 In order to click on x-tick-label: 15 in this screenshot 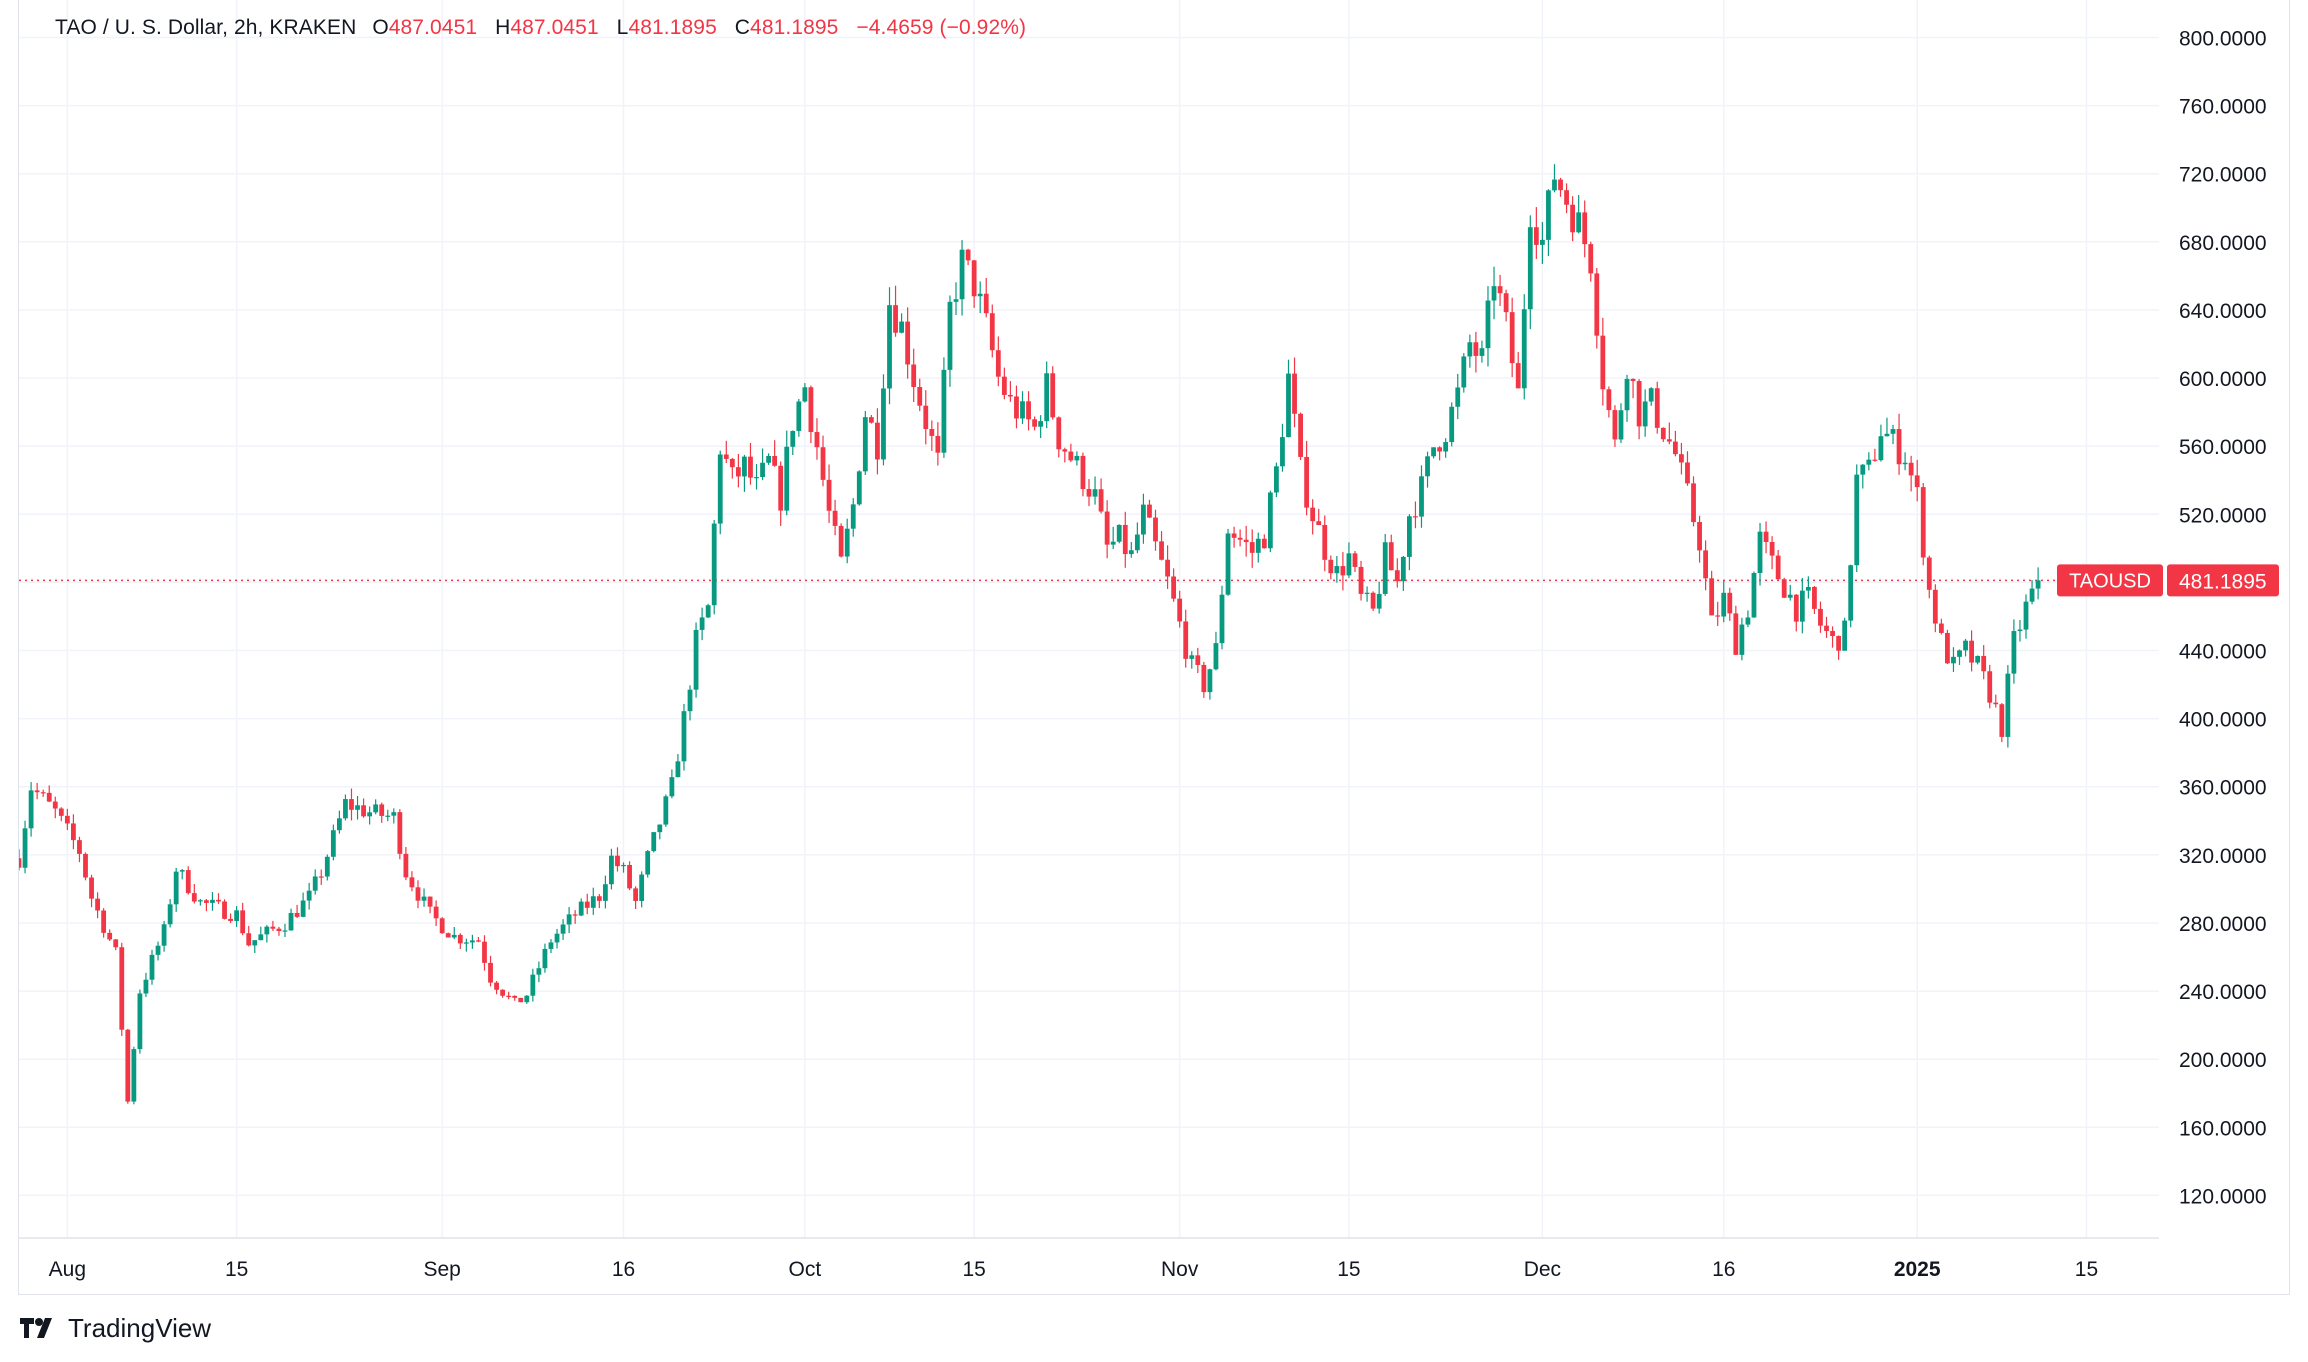, I will do `click(1348, 1269)`.